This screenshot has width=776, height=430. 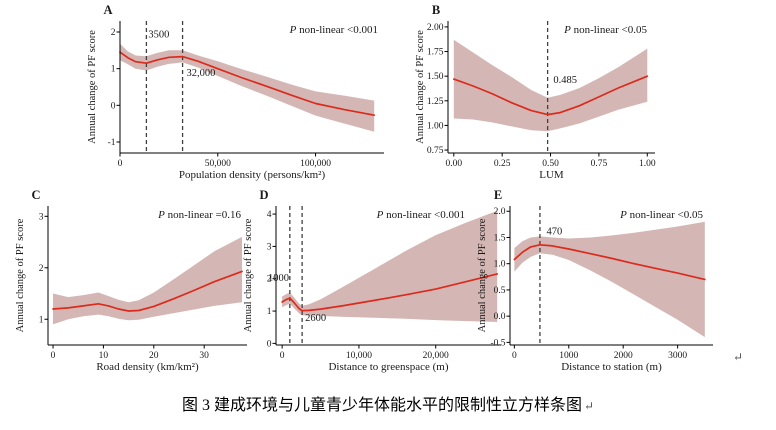 What do you see at coordinates (550, 164) in the screenshot?
I see `panel-B-x-tick-label: 0.50` at bounding box center [550, 164].